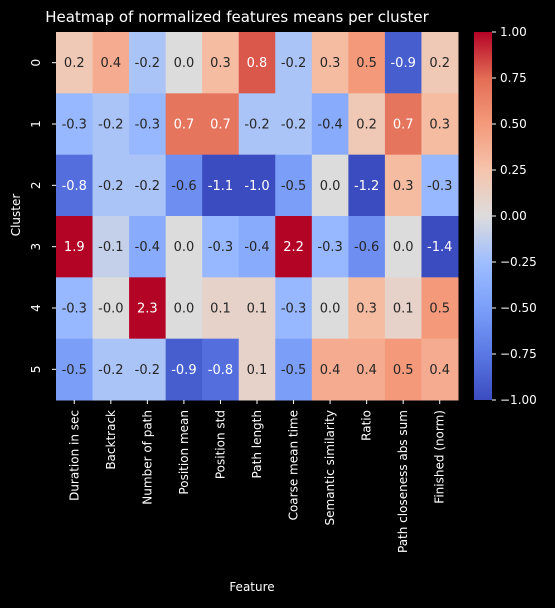  I want to click on colorbar-tick-label: 1.00, so click(513, 32).